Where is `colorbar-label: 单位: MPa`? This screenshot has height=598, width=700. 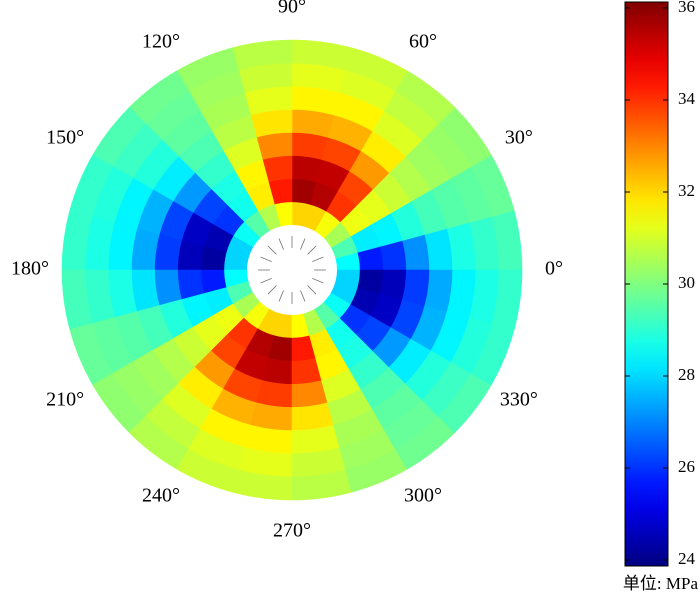 colorbar-label: 单位: MPa is located at coordinates (661, 583).